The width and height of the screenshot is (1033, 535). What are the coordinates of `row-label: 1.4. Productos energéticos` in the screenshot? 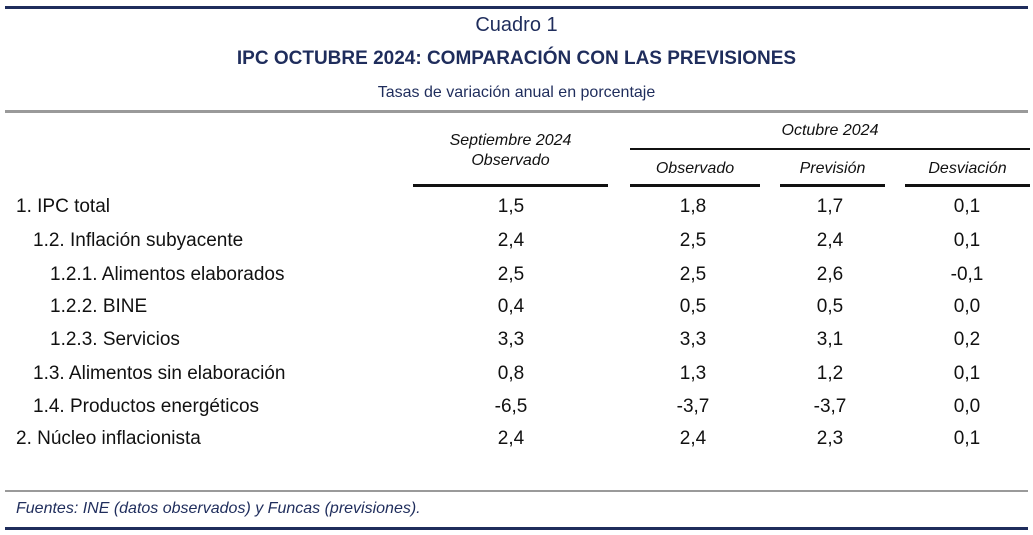 It's located at (146, 406).